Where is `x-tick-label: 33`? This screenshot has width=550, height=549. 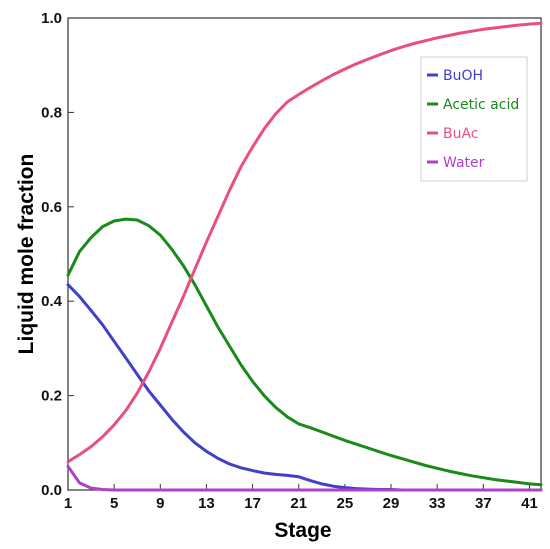
x-tick-label: 33 is located at coordinates (437, 503).